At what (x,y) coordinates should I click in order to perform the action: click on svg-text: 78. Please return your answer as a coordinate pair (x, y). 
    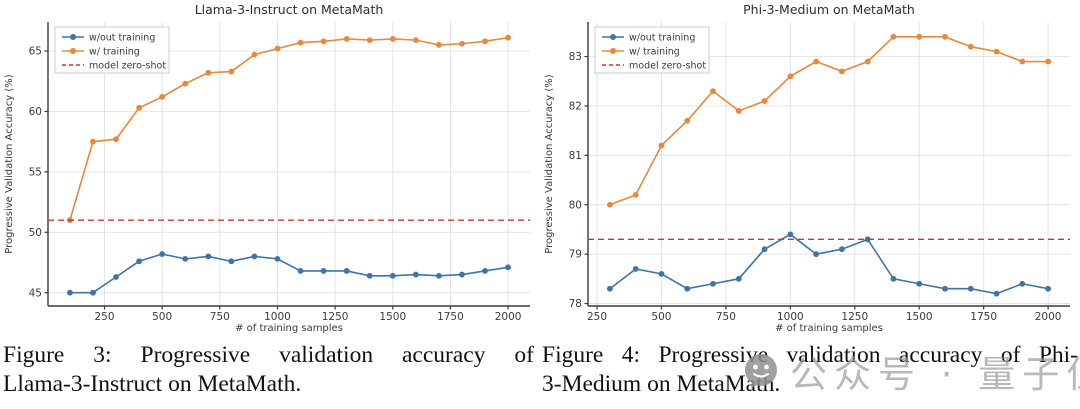
    Looking at the image, I should click on (575, 304).